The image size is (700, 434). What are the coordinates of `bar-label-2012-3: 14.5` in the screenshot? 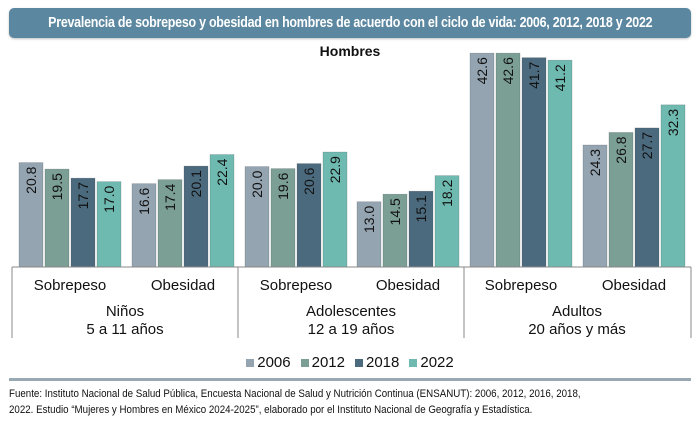 It's located at (395, 211).